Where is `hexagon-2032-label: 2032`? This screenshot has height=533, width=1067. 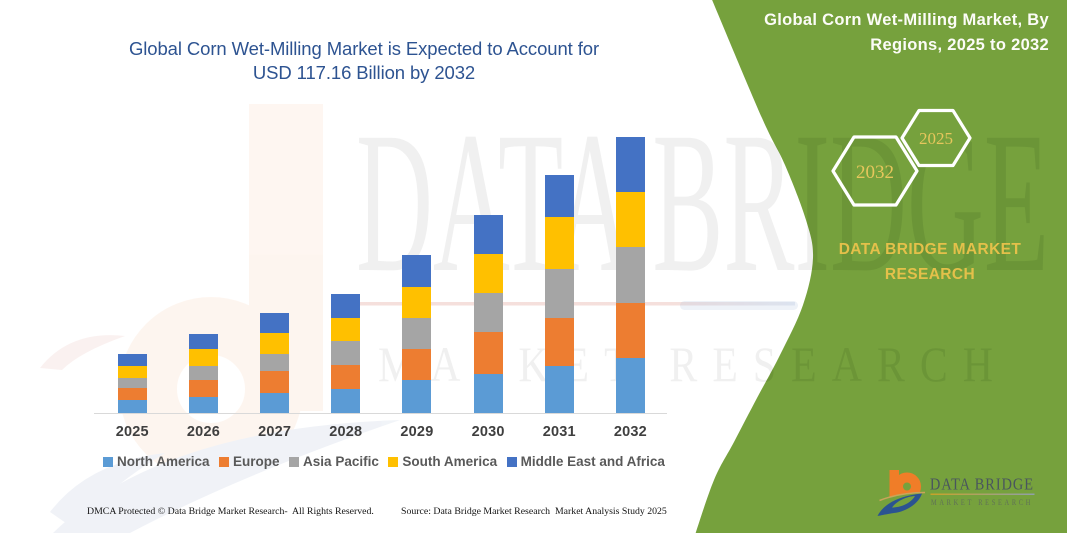
hexagon-2032-label: 2032 is located at coordinates (875, 172).